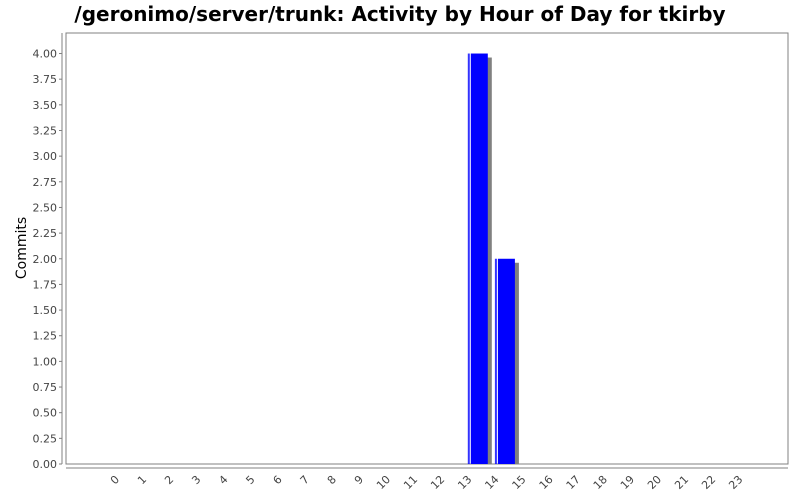  I want to click on x-tick-label: 18, so click(600, 482).